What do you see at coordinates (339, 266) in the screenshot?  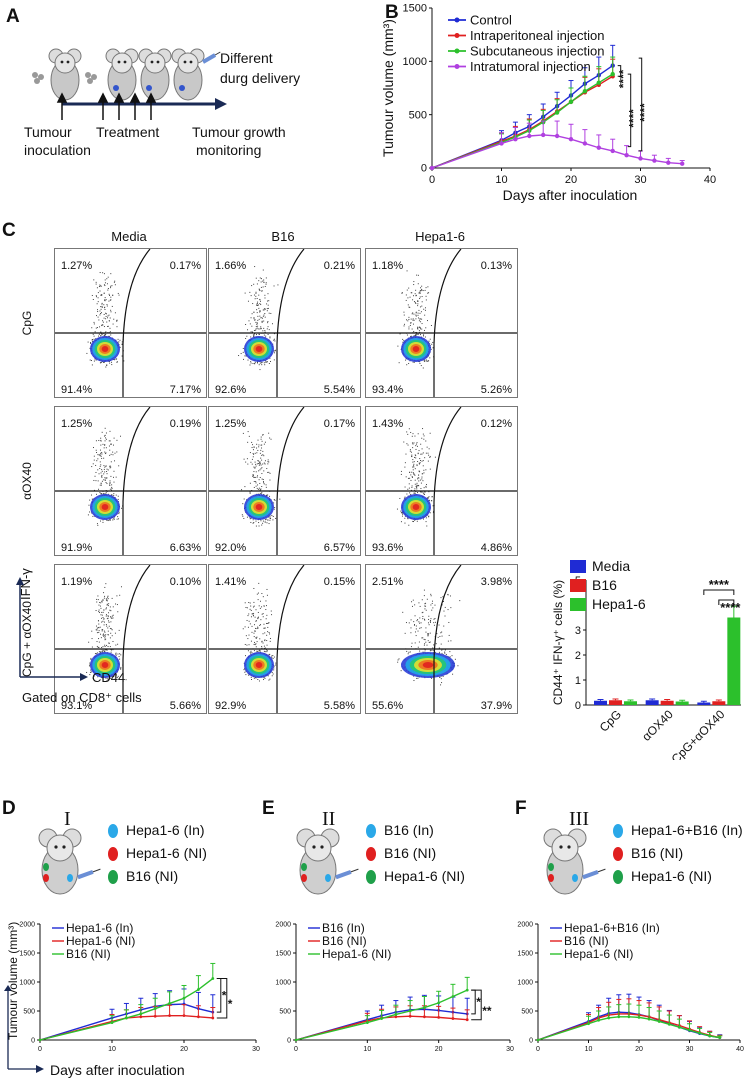 I see `quadrant-upper-right: 0.21%` at bounding box center [339, 266].